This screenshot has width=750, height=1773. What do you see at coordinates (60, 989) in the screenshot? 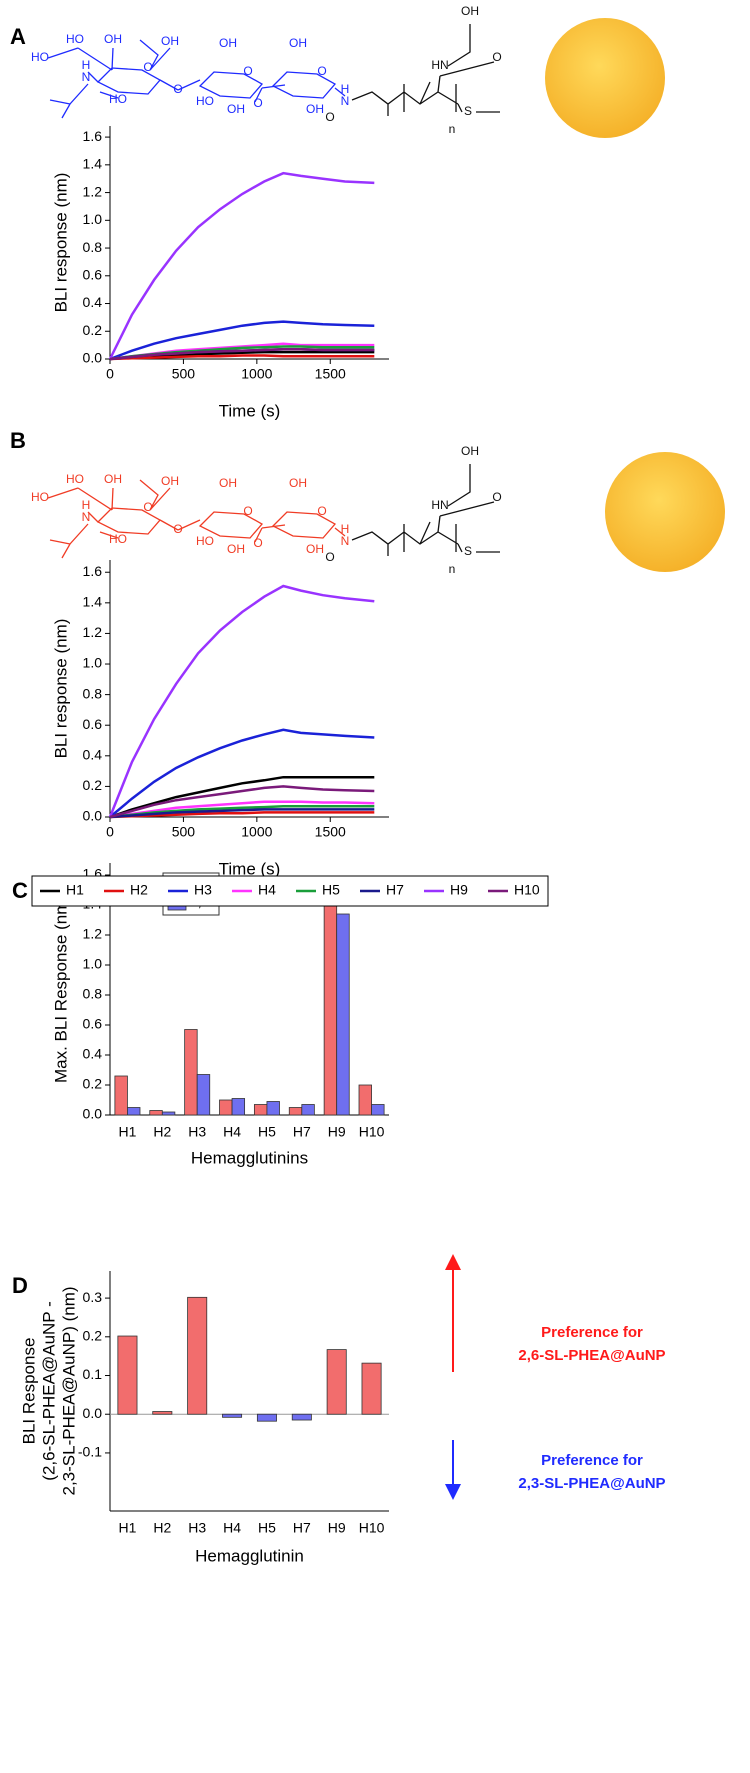
I see `y-axis-title: Max. BLI Response (nm)` at bounding box center [60, 989].